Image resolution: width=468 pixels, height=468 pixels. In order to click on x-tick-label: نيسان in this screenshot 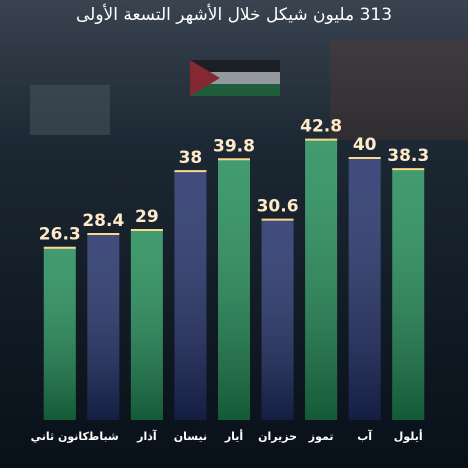, I will do `click(190, 436)`.